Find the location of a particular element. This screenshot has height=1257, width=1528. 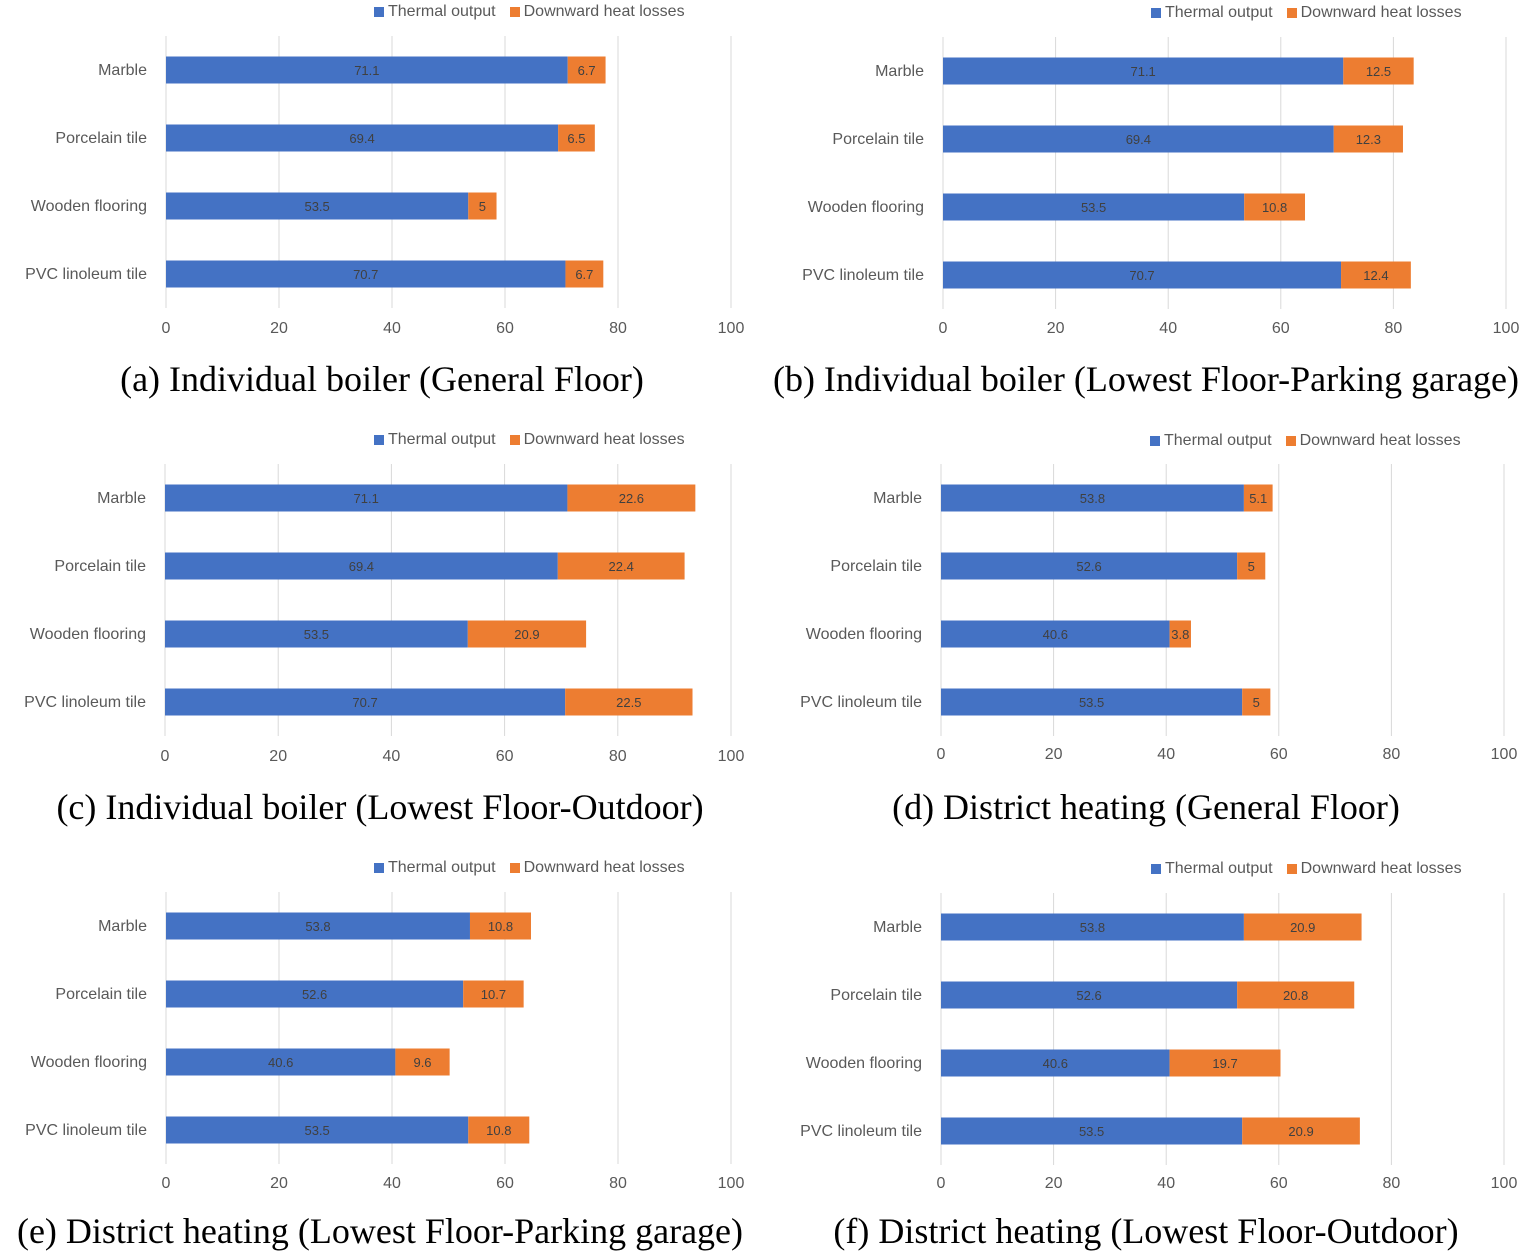

data-label: 10.7 is located at coordinates (493, 994).